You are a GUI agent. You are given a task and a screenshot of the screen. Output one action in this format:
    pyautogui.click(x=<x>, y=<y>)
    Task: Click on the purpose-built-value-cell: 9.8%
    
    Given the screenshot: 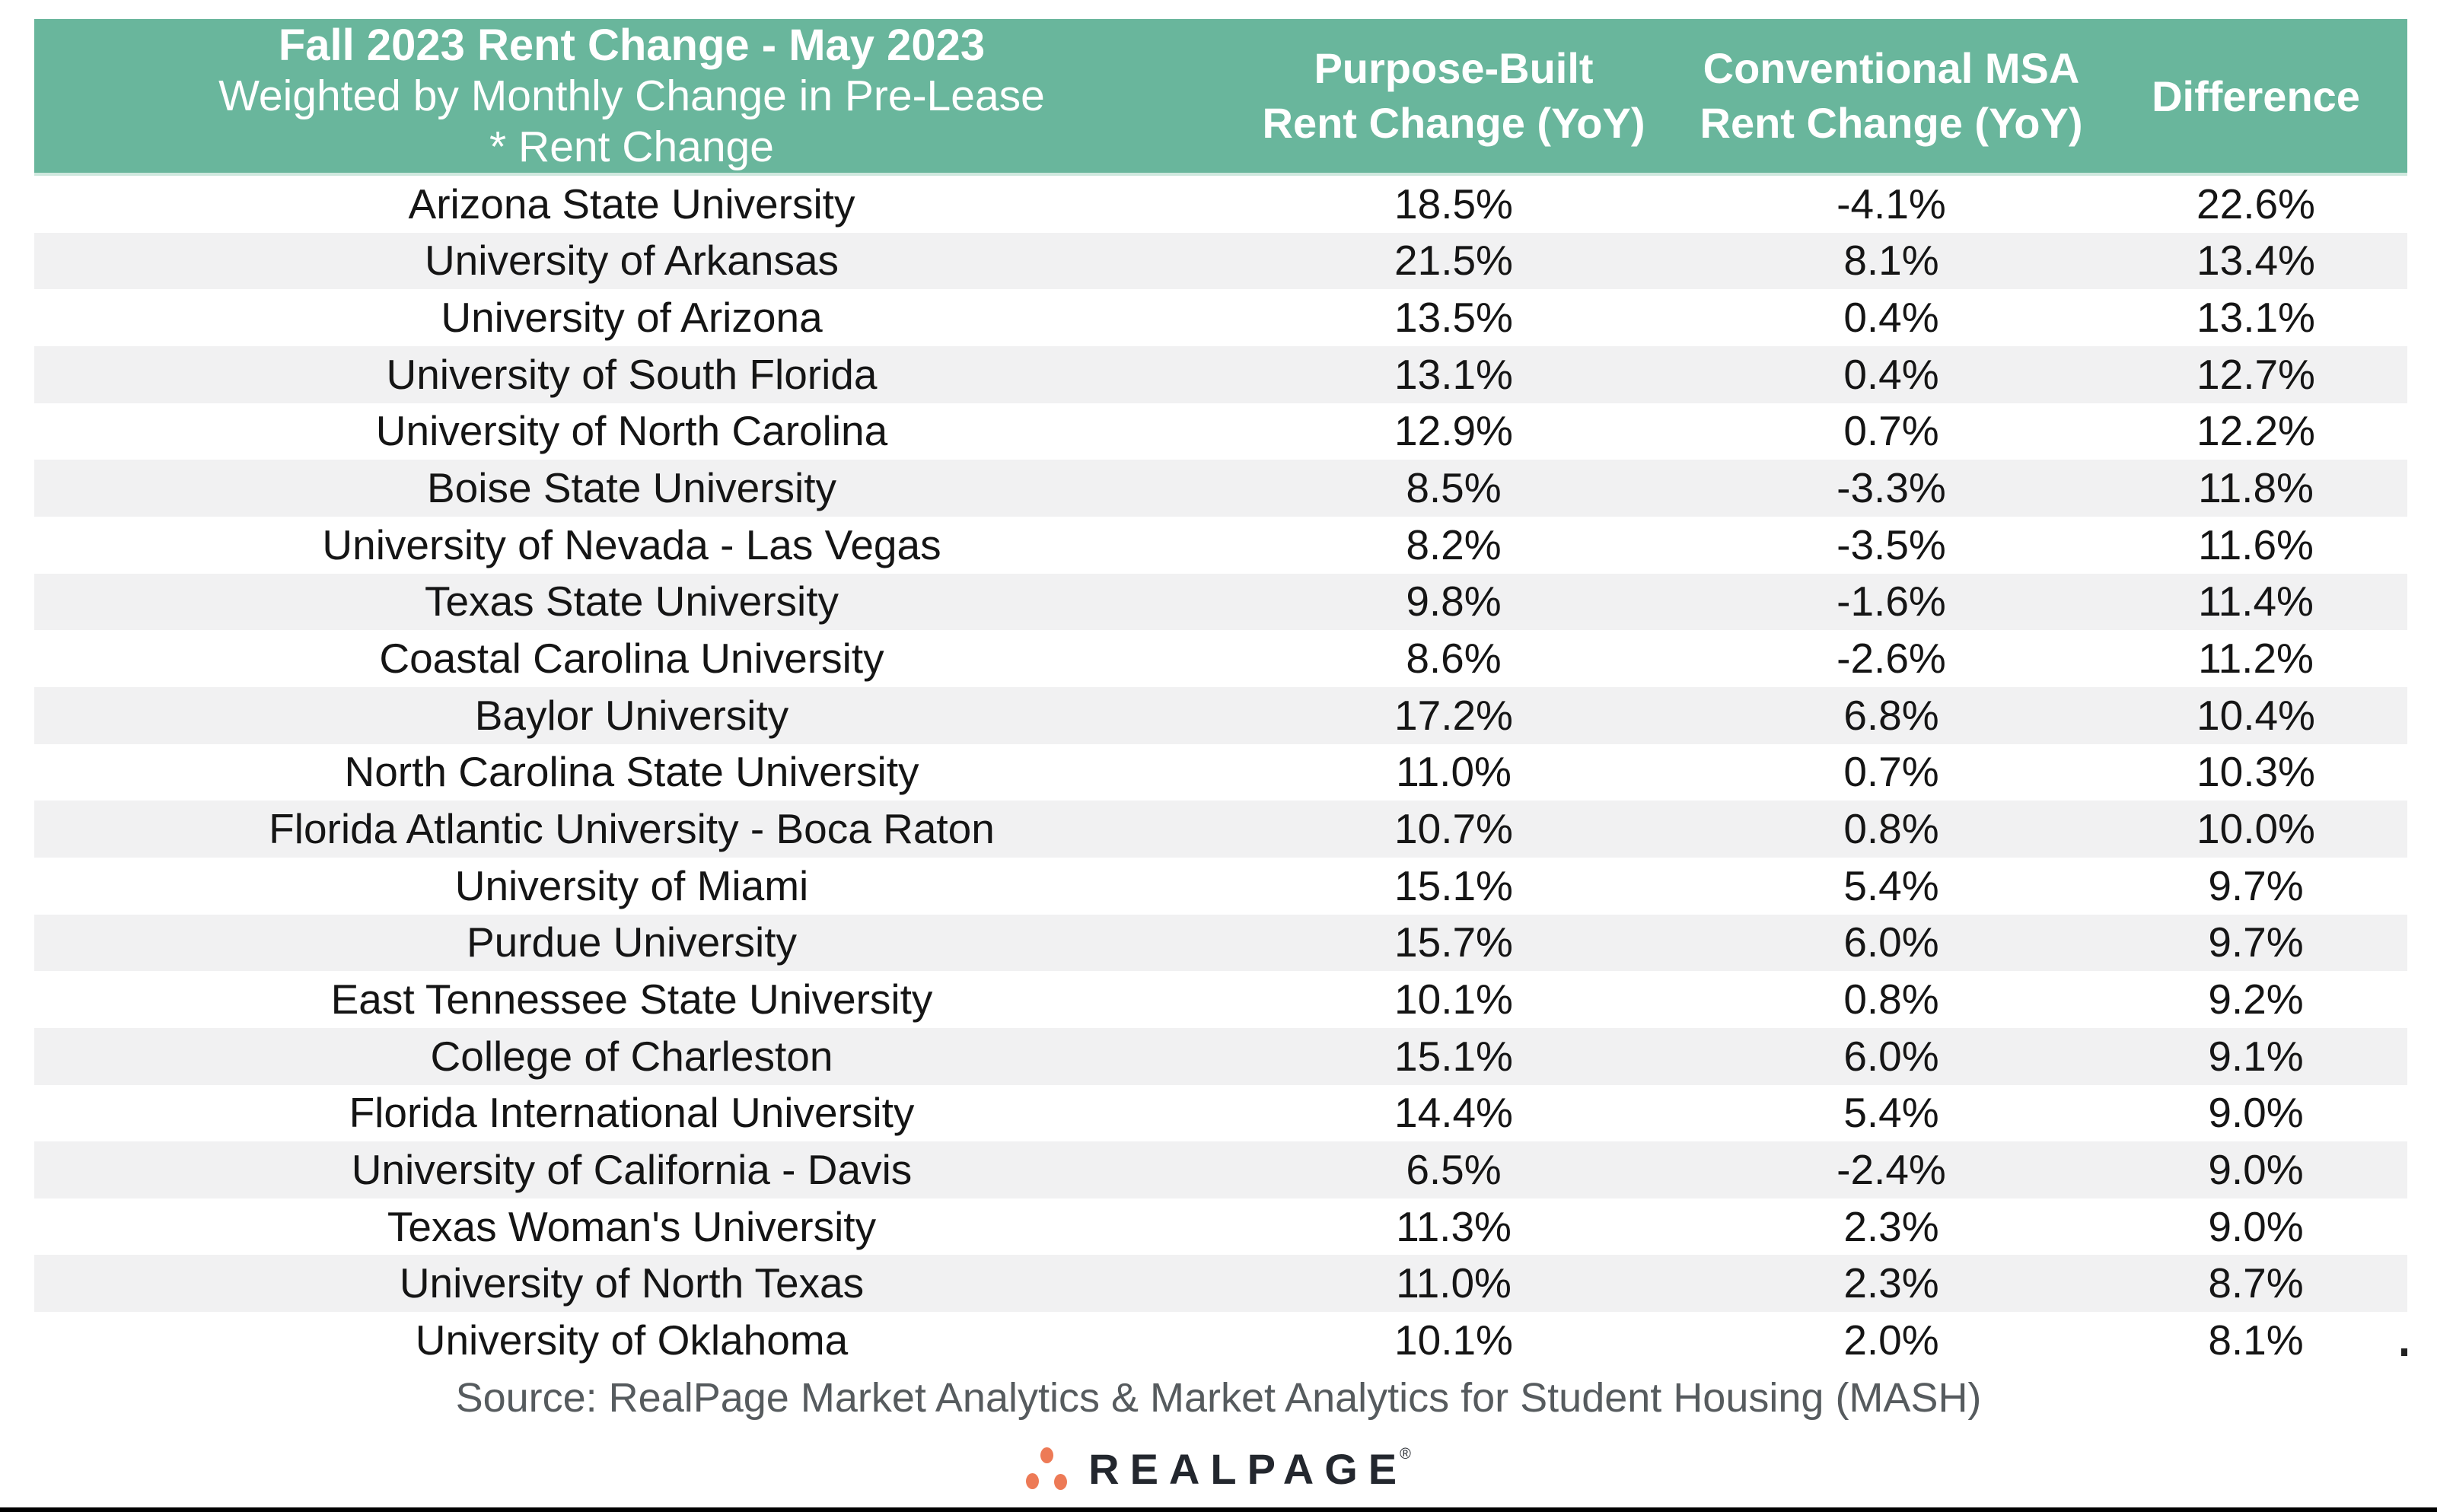 What is the action you would take?
    pyautogui.click(x=1453, y=602)
    